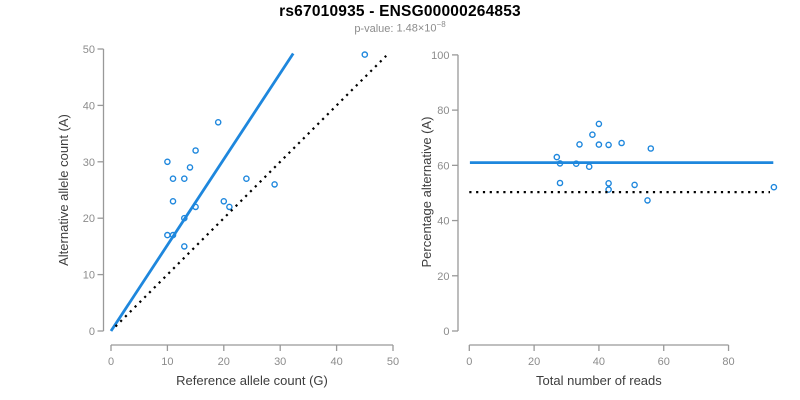 This screenshot has height=400, width=800. I want to click on y-axis-label: Percentage alternative (A), so click(426, 191).